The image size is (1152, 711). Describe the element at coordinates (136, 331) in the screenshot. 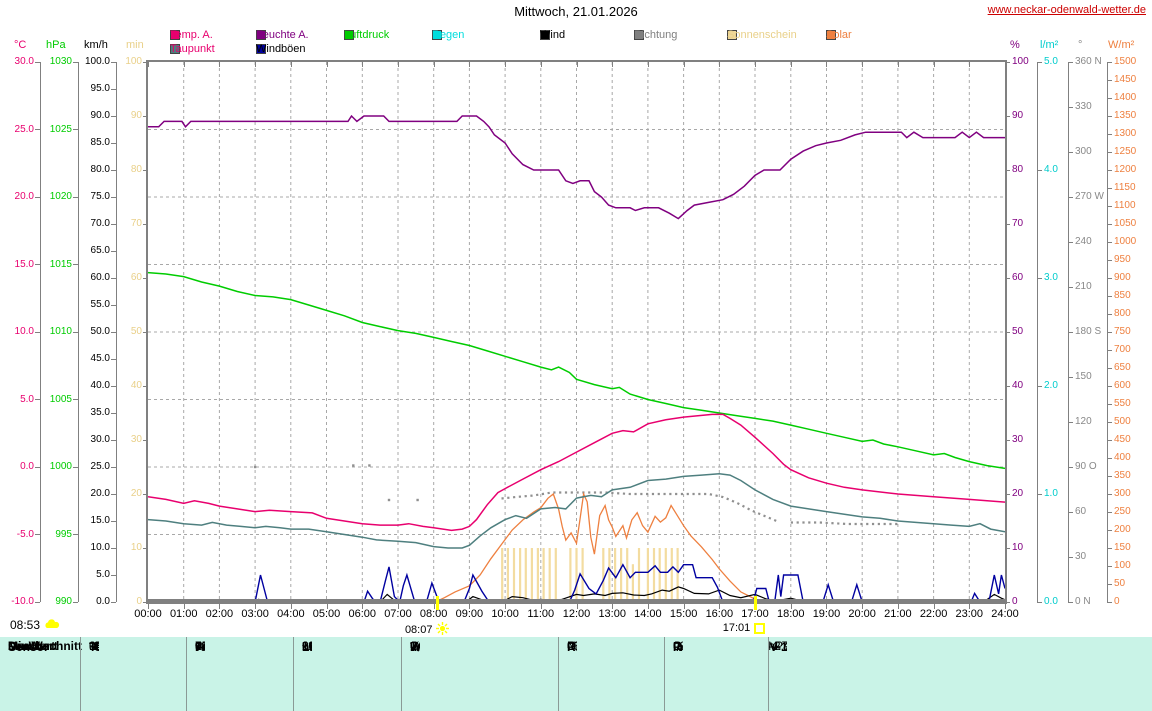

I see `axis-tick-label-min: 50` at that location.